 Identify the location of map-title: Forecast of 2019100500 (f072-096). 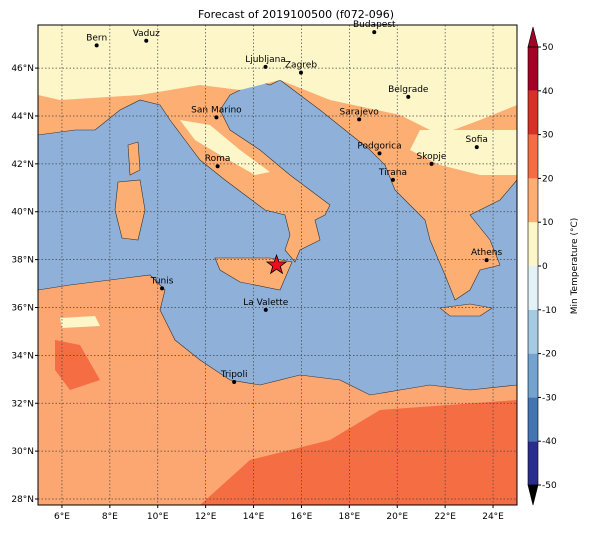
(296, 14).